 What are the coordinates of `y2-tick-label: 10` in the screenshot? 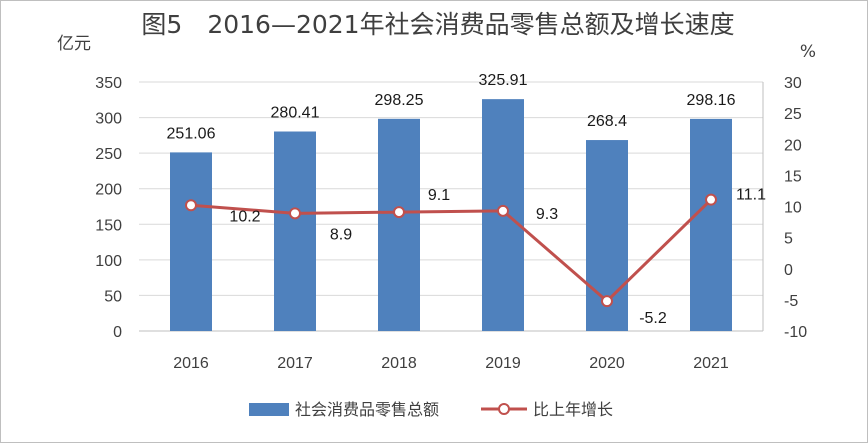 It's located at (793, 208).